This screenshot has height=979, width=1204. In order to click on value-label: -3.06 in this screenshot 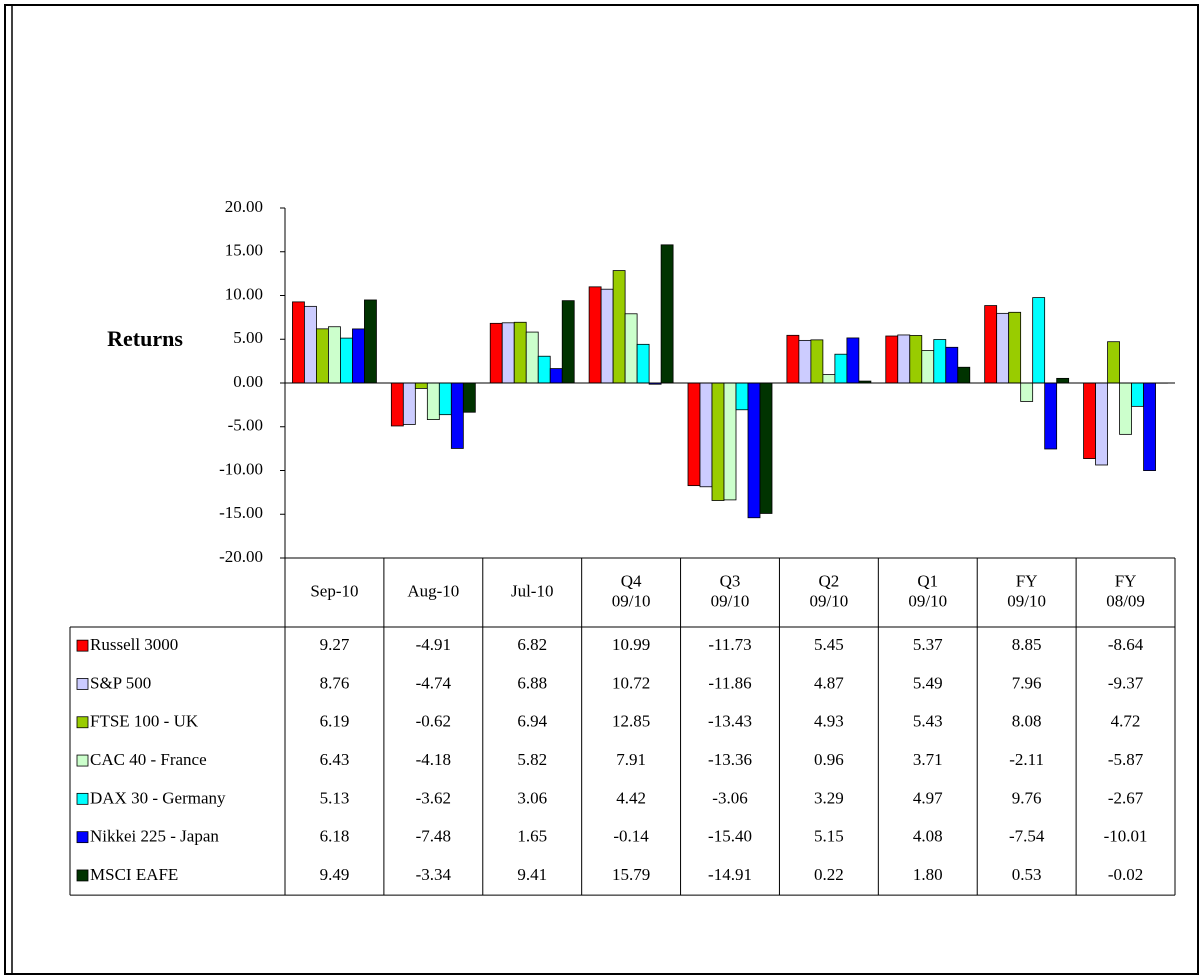, I will do `click(729, 797)`.